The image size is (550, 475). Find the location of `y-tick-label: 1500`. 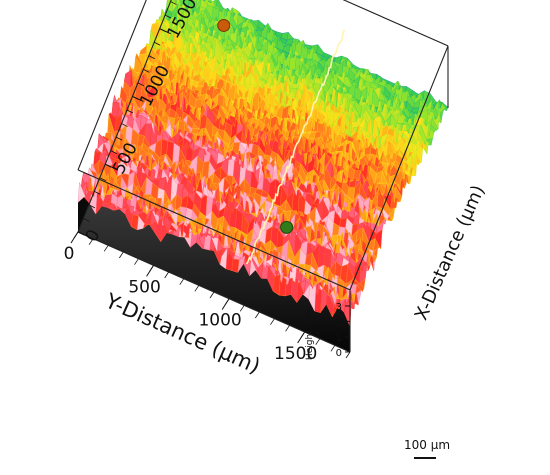

y-tick-label: 1500 is located at coordinates (295, 354).